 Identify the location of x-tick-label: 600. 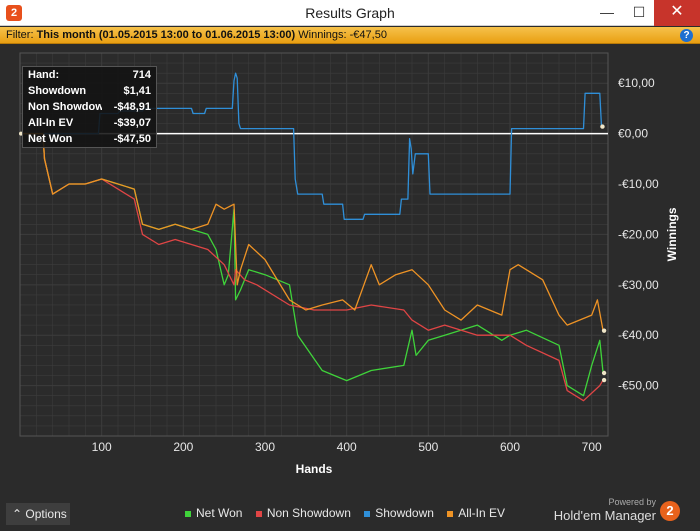
(510, 447).